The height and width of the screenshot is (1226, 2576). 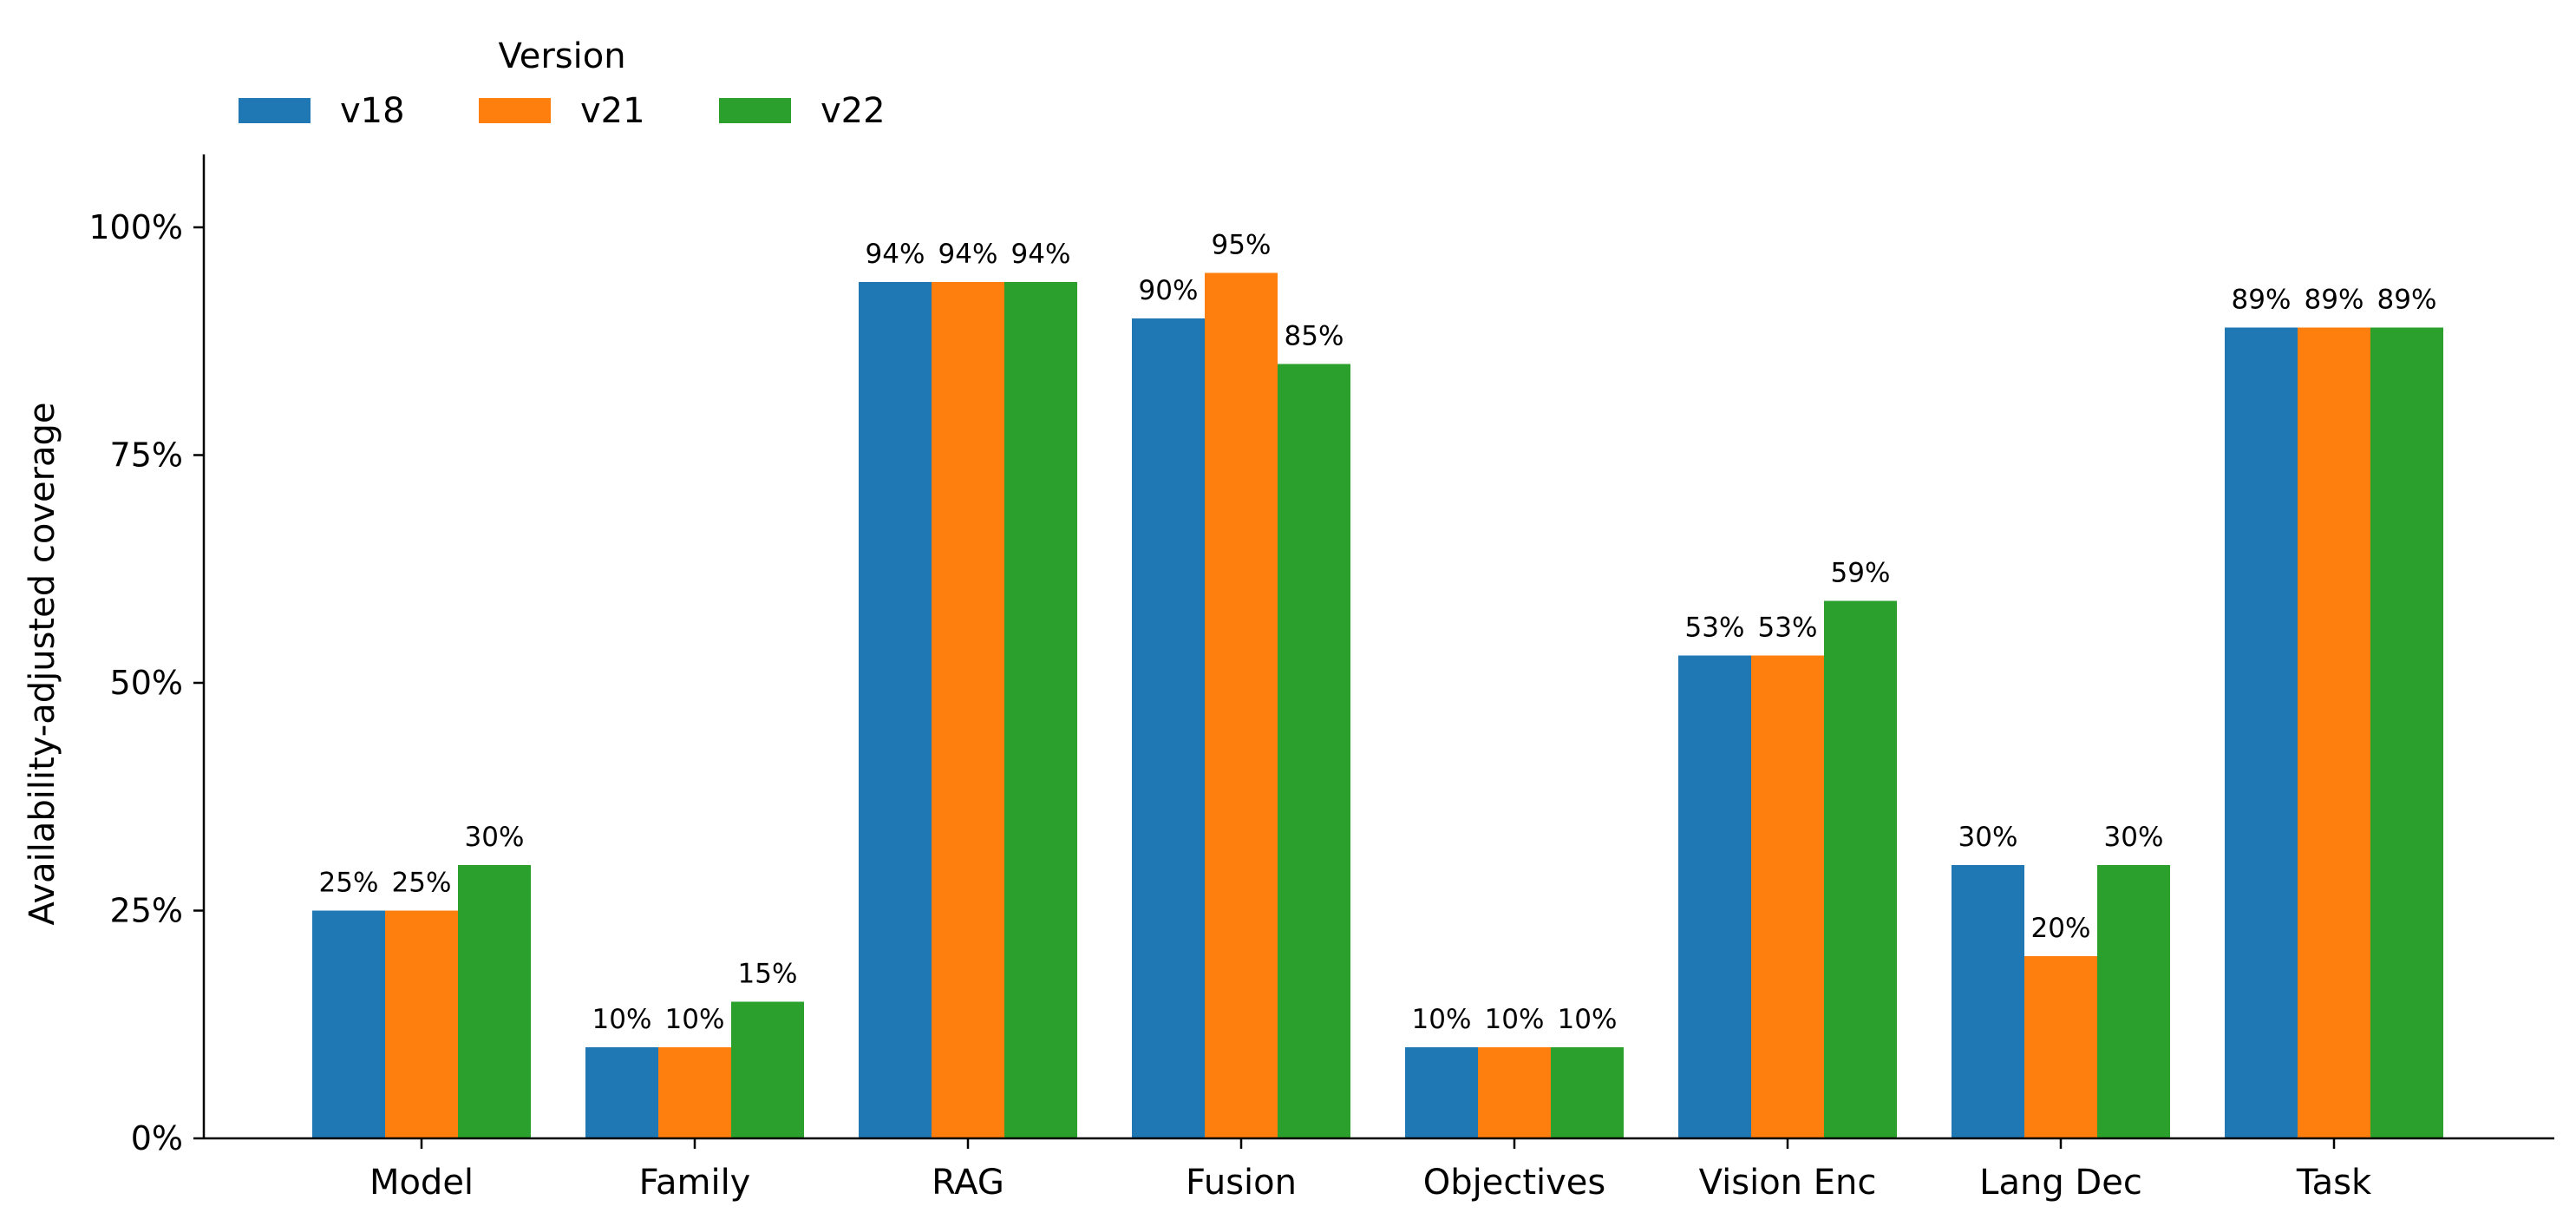 I want to click on y-tick-label: 50%, so click(x=146, y=683).